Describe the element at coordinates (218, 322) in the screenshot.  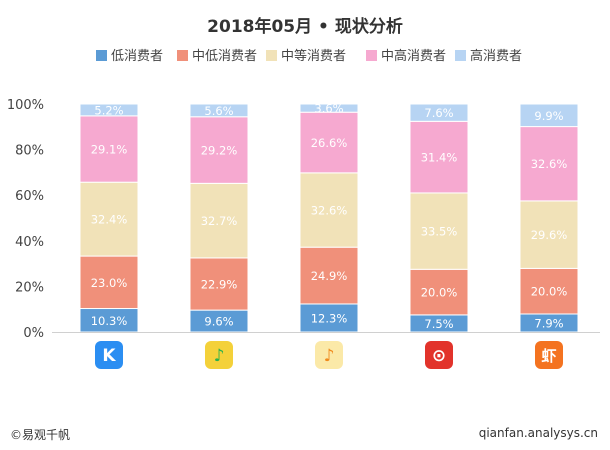
I see `data-label: 9.6%` at that location.